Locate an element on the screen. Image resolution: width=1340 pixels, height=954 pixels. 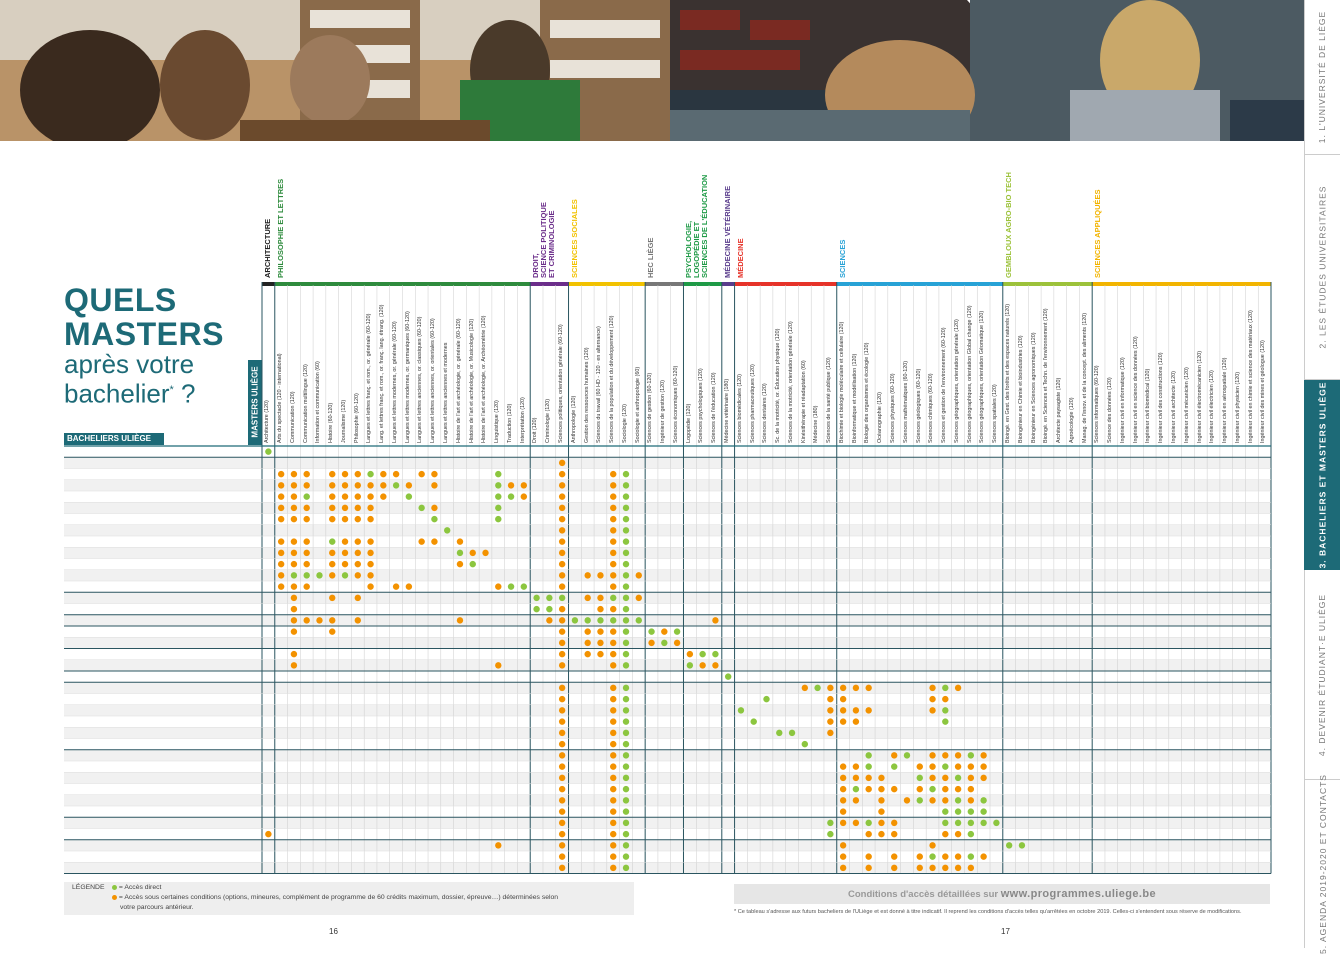
side-tab-university: 1. L'UNIVERSITÉ DE LIÈGE is located at coordinates (1322, 77).